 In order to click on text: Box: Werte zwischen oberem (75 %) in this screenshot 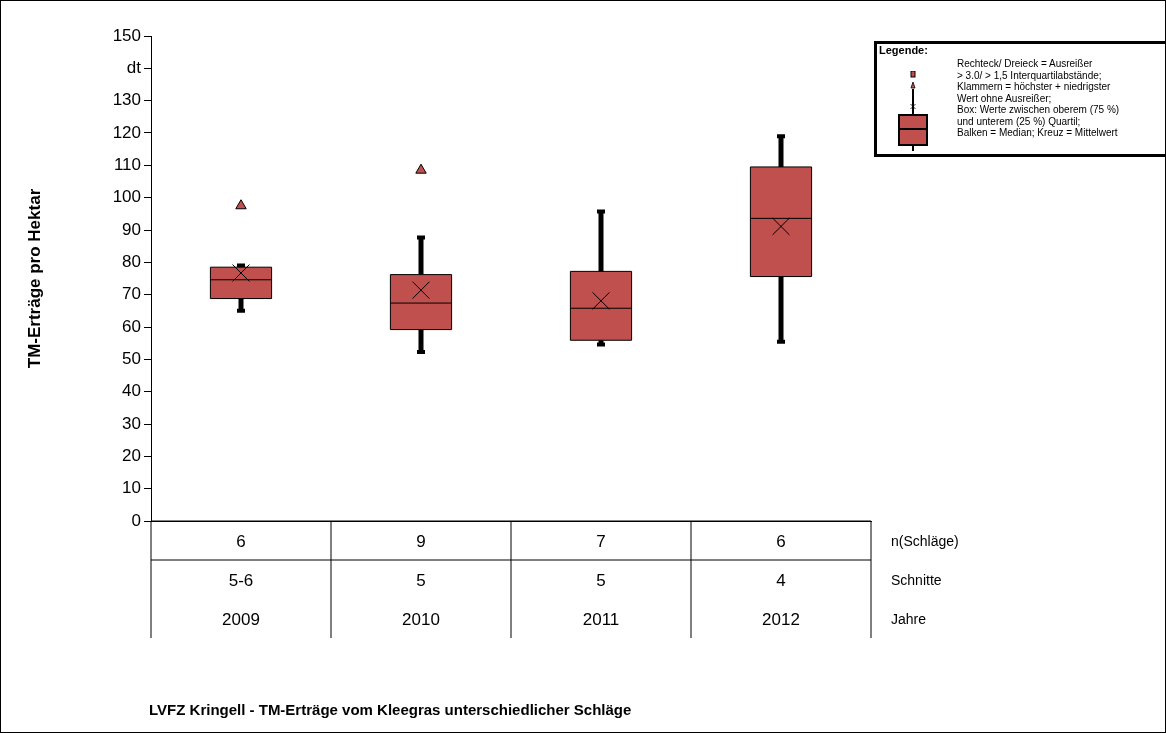, I will do `click(1038, 109)`.